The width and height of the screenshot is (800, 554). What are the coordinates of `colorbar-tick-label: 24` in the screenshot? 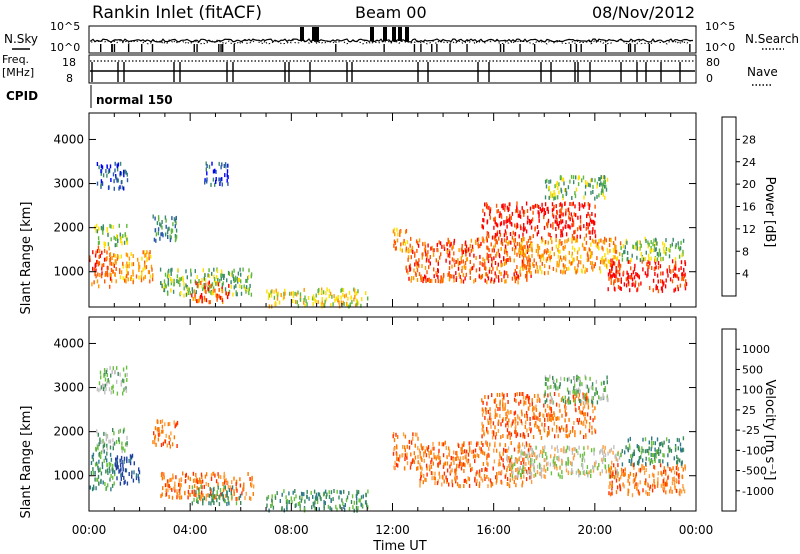 It's located at (749, 162).